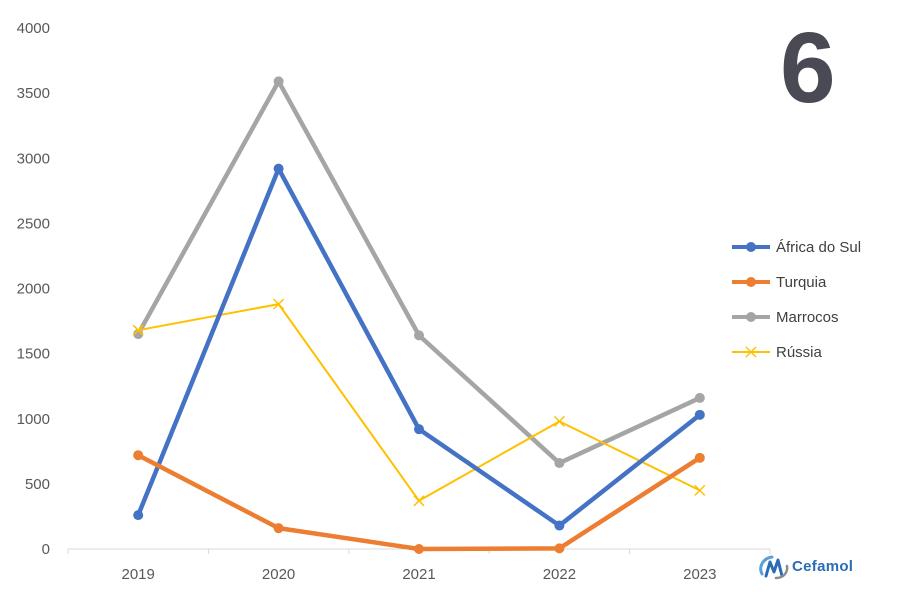  Describe the element at coordinates (799, 352) in the screenshot. I see `legend-label: Rússia` at that location.